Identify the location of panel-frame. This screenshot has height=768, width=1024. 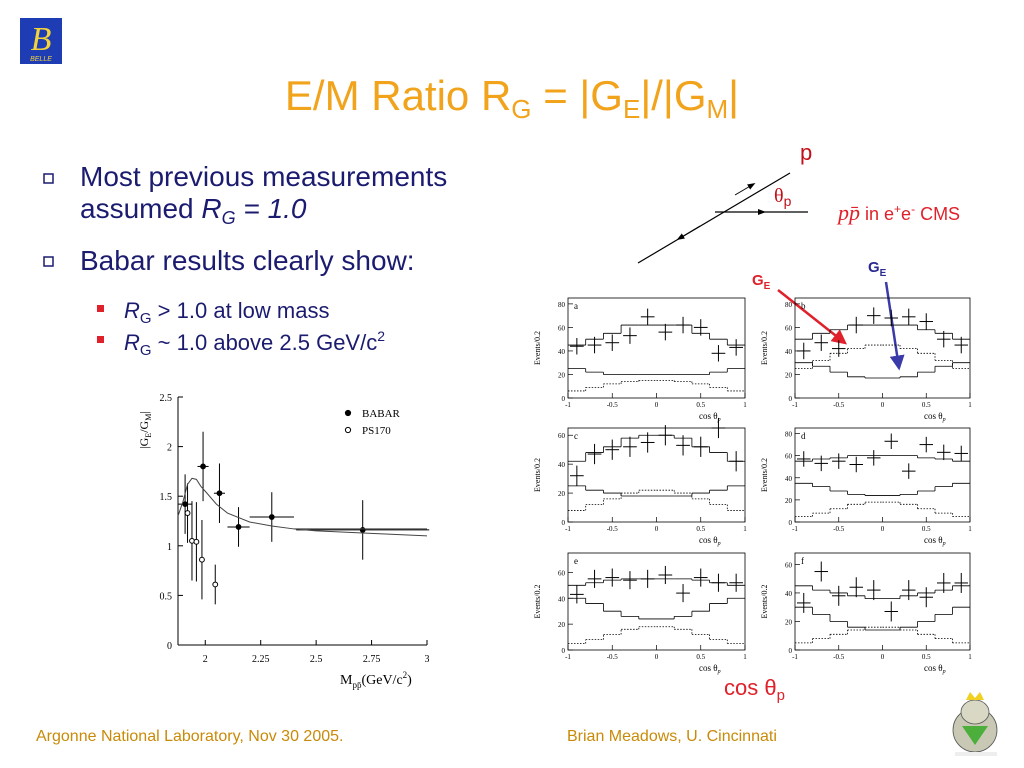
(656, 475).